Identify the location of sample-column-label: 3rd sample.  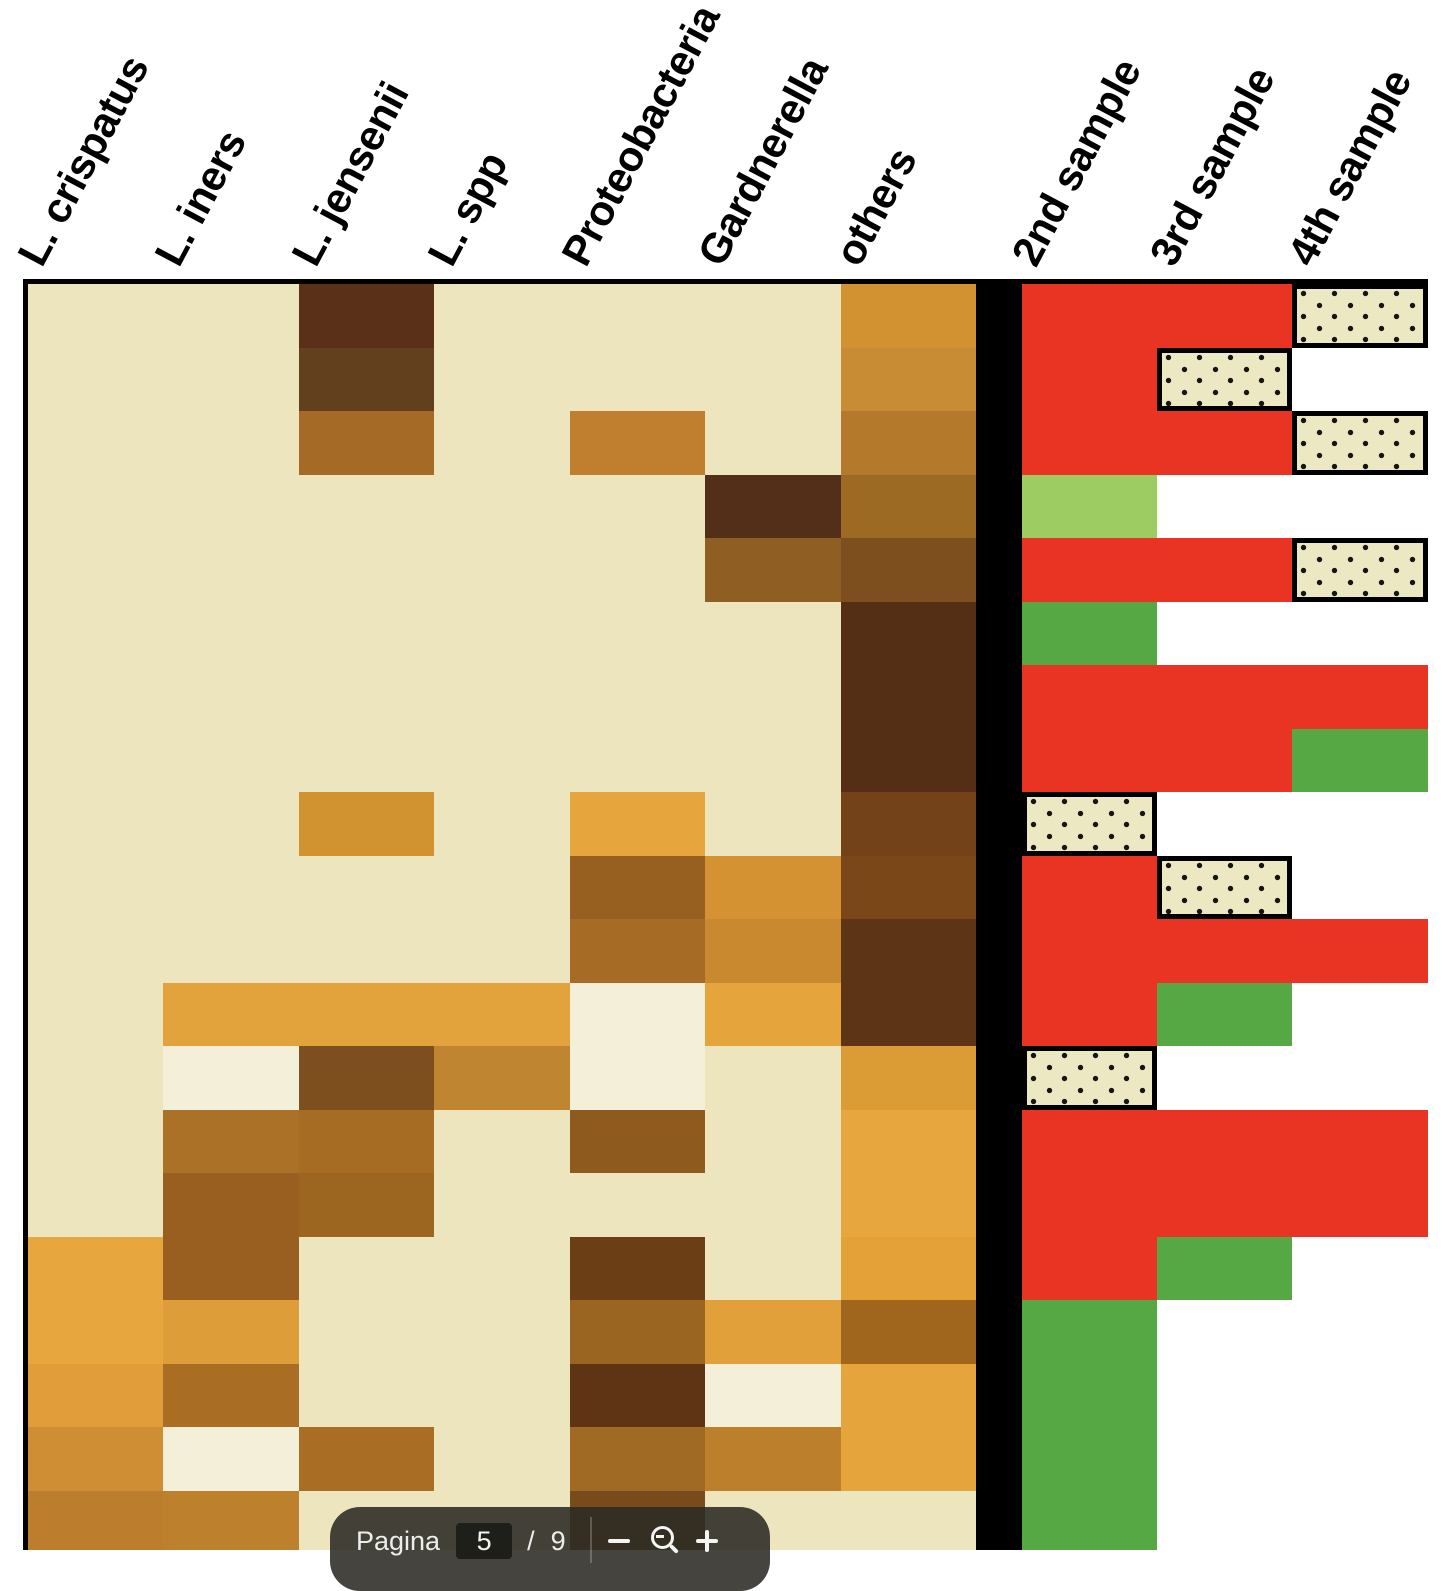
(1212, 166).